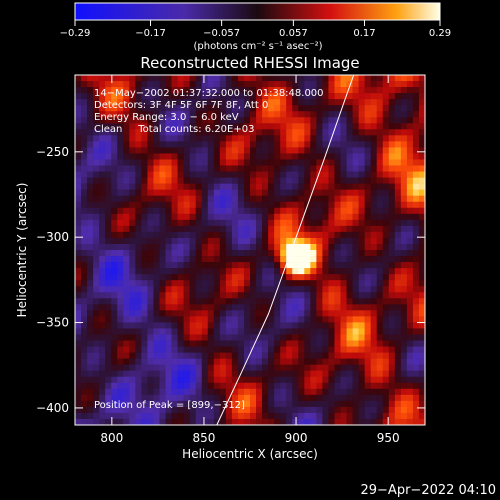  I want to click on y-tick-label: −350, so click(52, 323).